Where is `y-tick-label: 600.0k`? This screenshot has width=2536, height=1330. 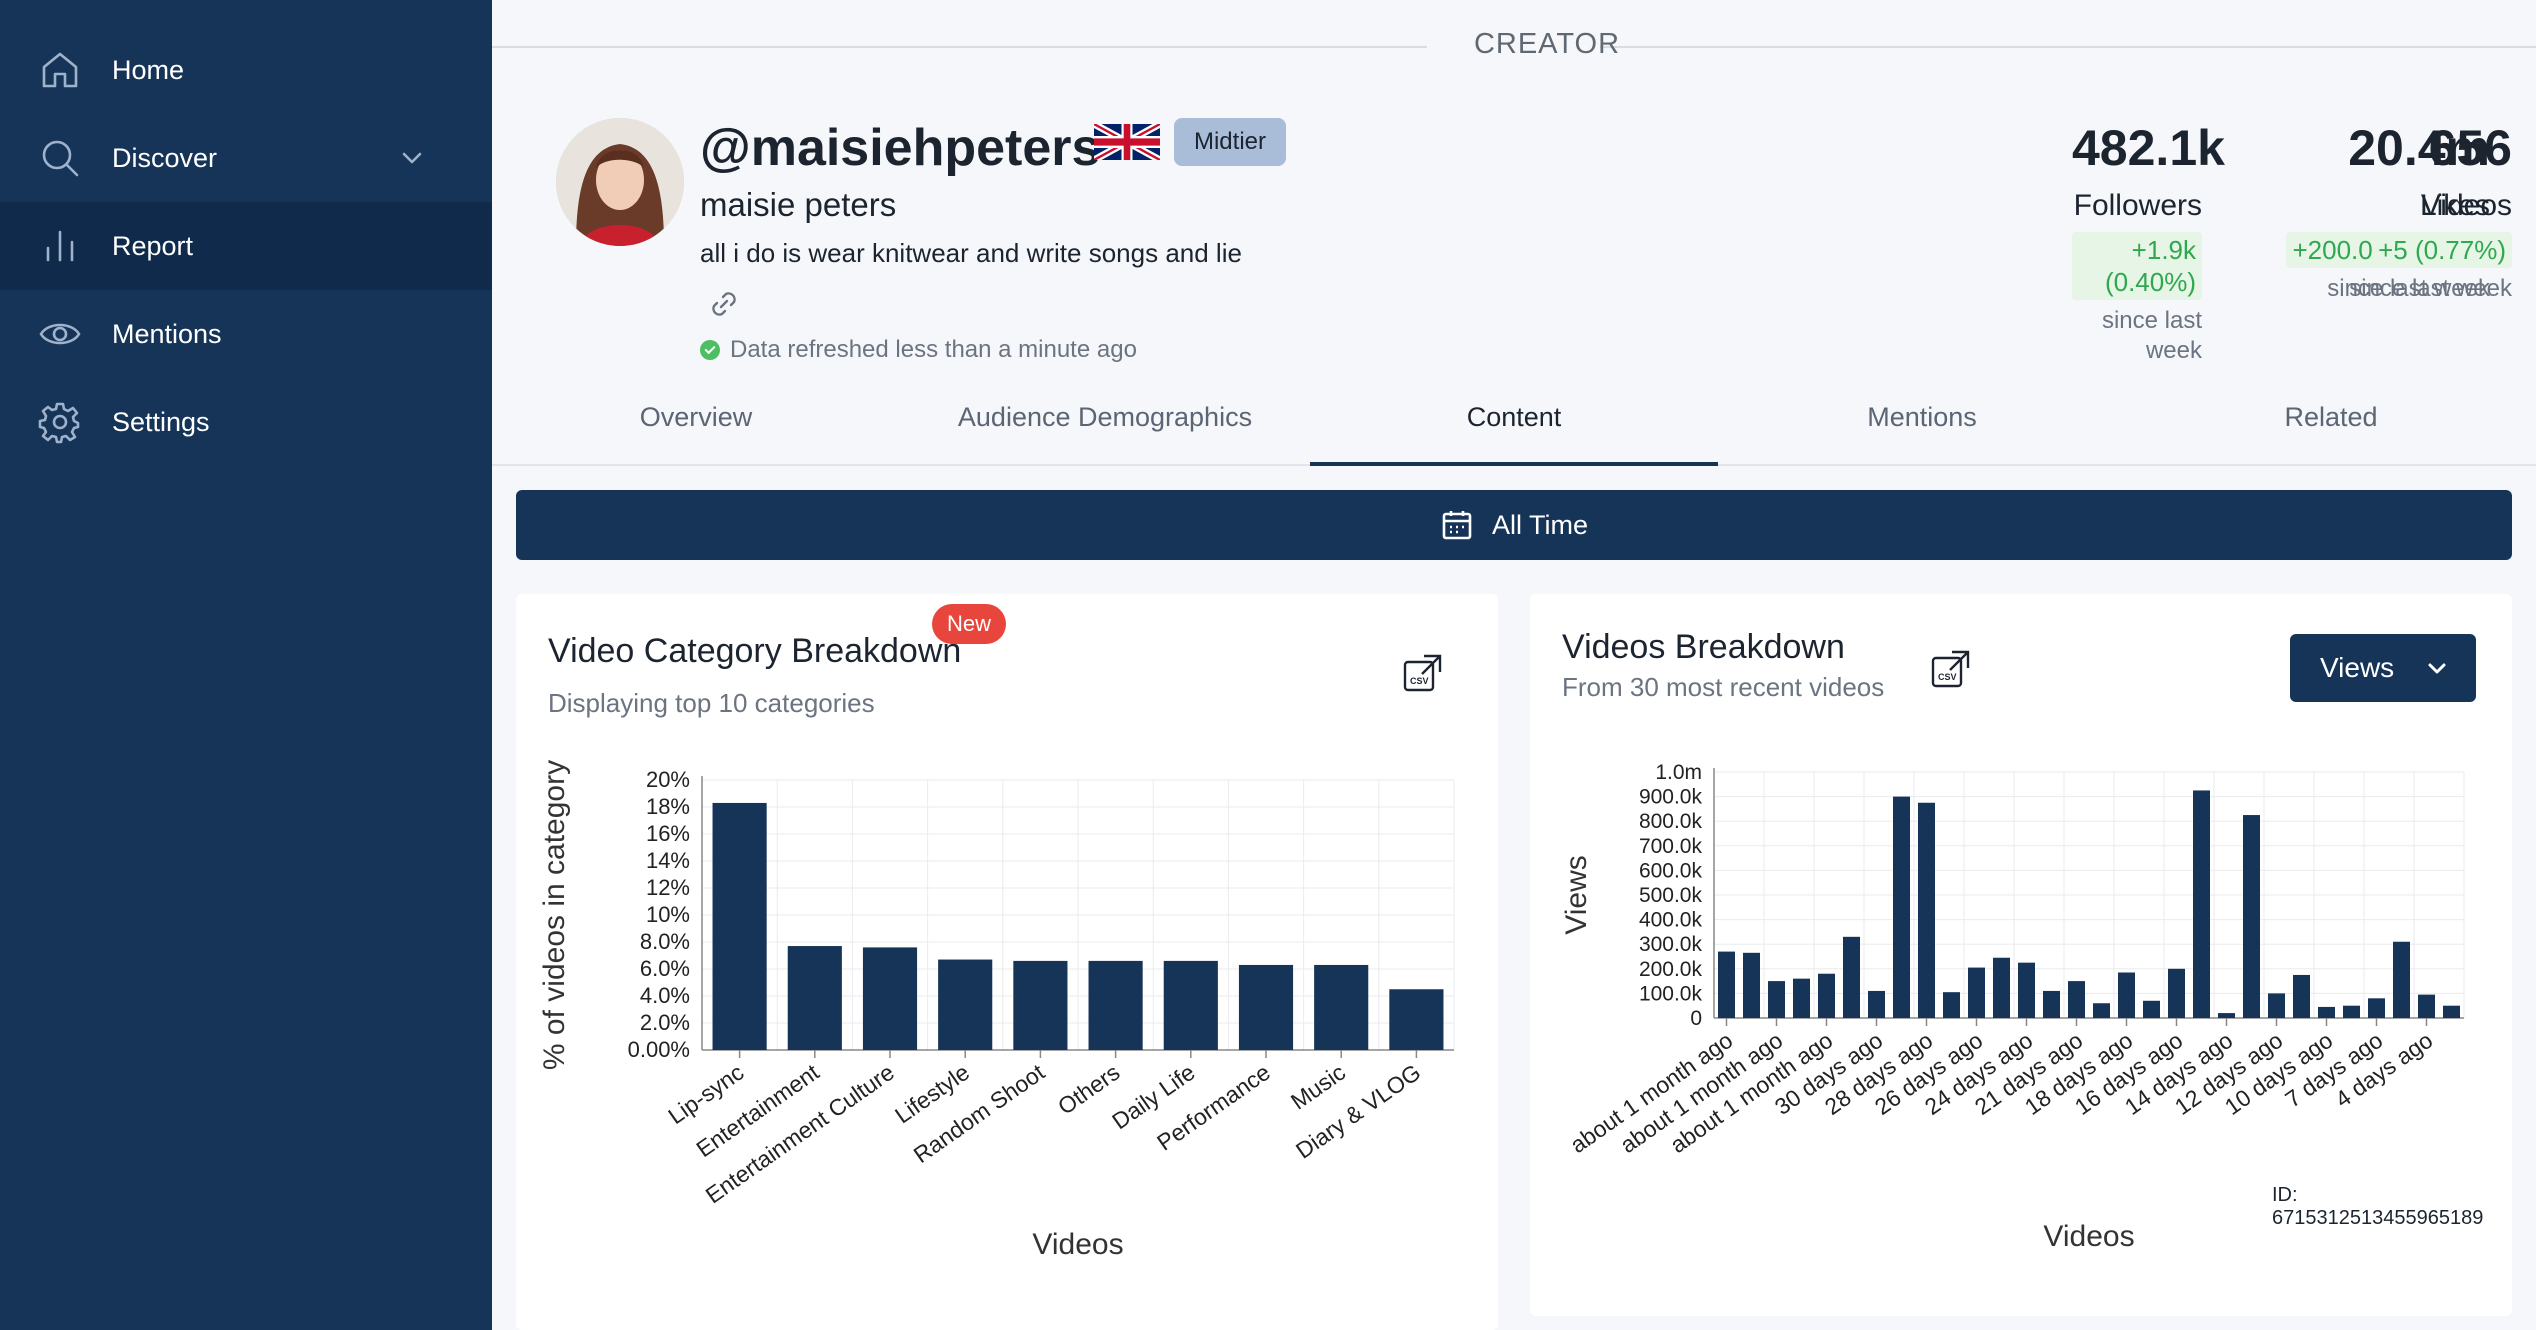
y-tick-label: 600.0k is located at coordinates (1671, 870).